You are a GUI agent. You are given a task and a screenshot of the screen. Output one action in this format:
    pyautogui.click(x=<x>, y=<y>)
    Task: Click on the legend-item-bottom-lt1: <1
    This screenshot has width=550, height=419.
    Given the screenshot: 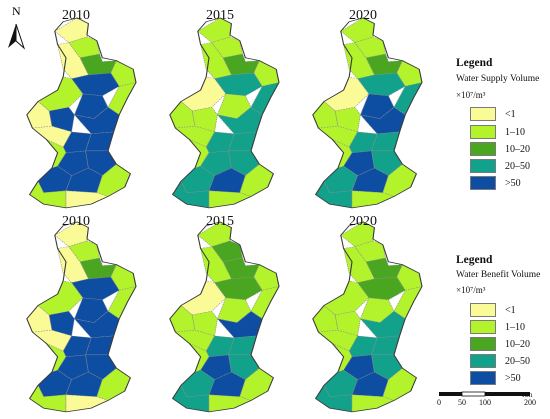 What is the action you would take?
    pyautogui.click(x=493, y=310)
    